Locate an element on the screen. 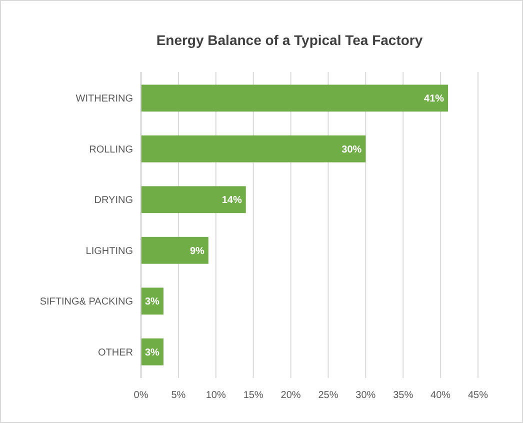  y-tick-label: OTHER is located at coordinates (115, 352).